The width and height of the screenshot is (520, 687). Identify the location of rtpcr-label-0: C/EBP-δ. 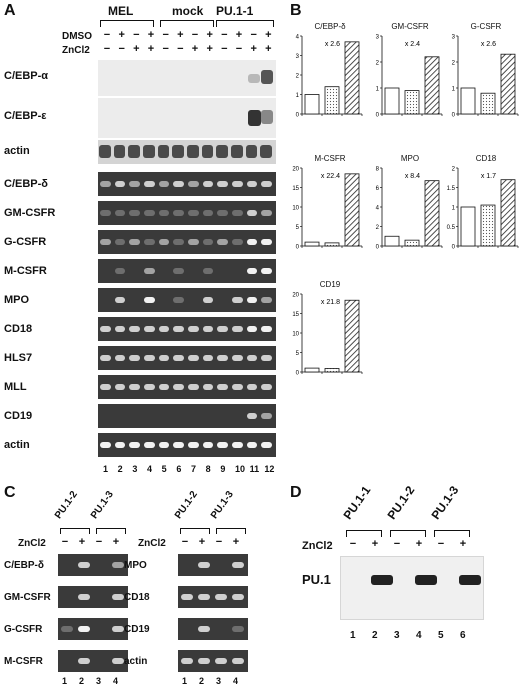
(26, 184).